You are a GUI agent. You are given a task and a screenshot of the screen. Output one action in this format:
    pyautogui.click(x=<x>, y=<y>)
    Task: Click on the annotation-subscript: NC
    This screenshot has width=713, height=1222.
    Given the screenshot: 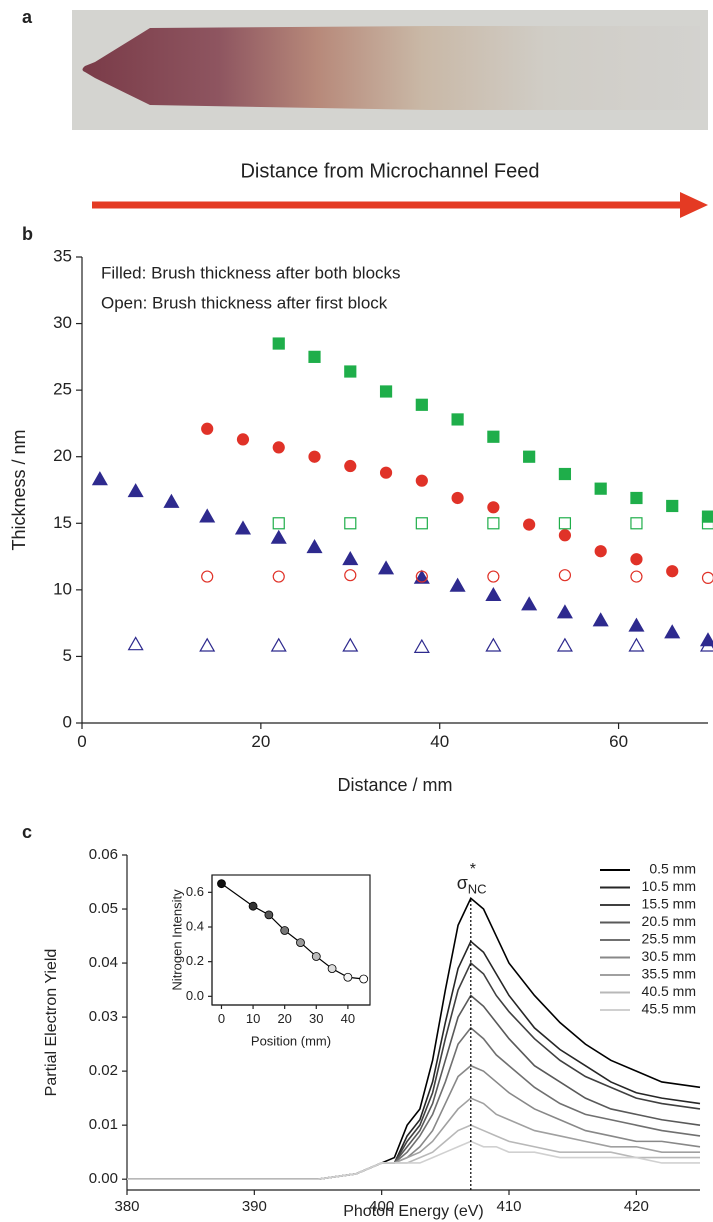 What is the action you would take?
    pyautogui.click(x=477, y=888)
    